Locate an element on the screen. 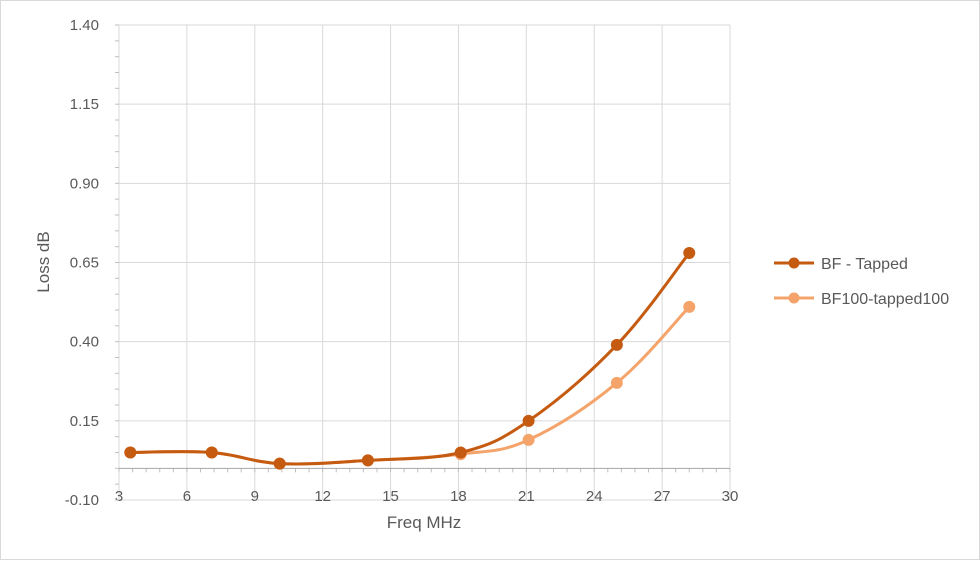 The width and height of the screenshot is (980, 564). legend-label: BF - Tapped is located at coordinates (864, 264).